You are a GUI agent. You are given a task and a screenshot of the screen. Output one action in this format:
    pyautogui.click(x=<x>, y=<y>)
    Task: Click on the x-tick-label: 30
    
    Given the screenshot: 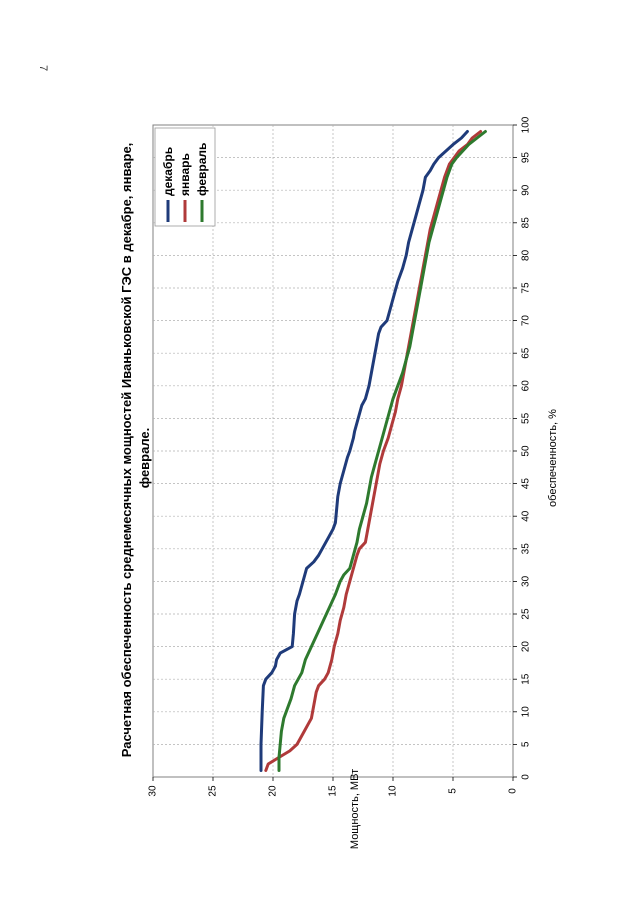 What is the action you would take?
    pyautogui.click(x=526, y=581)
    